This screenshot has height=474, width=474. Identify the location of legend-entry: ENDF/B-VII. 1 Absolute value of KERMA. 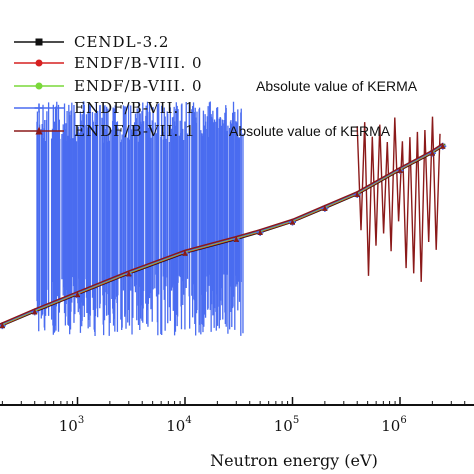
(202, 131).